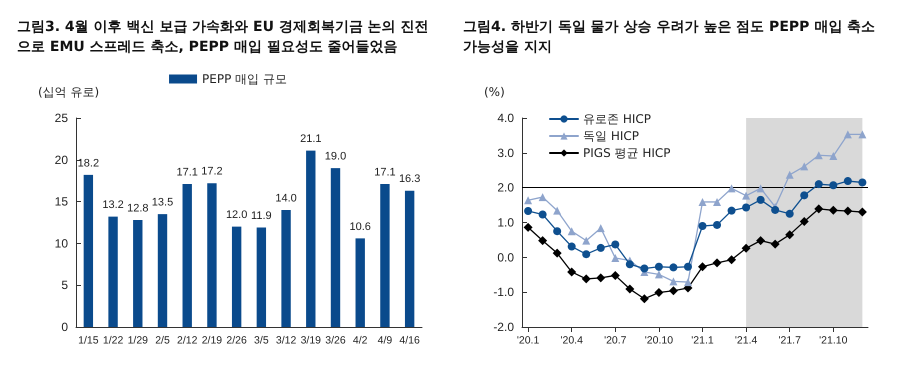 This screenshot has height=365, width=902. I want to click on chart-title: 그림3. 4월 이후 백신 보급 가속화와 EU 경제회복기금 논의 진전으로 EMU 스프레드 축소, PEPP 매입 필요성도 줄어들었음, so click(223, 37).